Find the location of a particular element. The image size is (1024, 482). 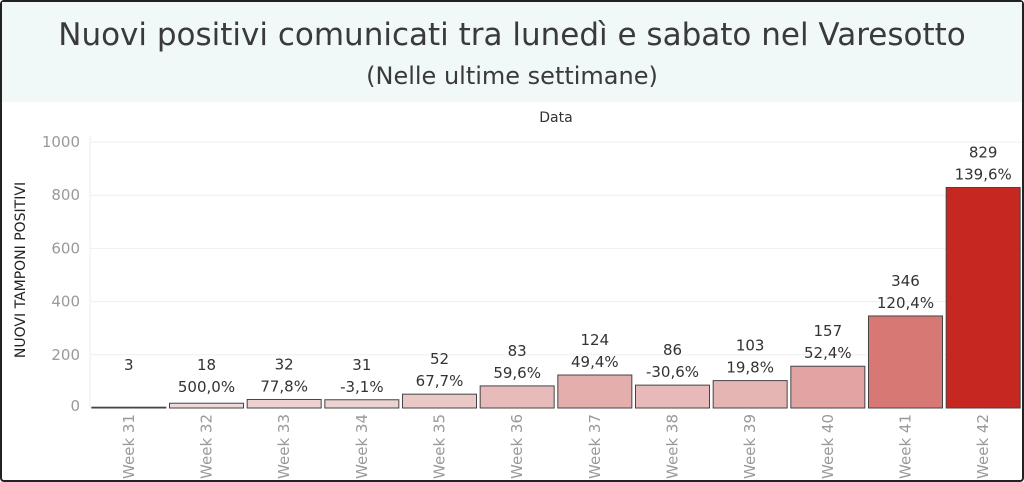

chart-subtitle: (Nelle ultime settimane) is located at coordinates (512, 76).